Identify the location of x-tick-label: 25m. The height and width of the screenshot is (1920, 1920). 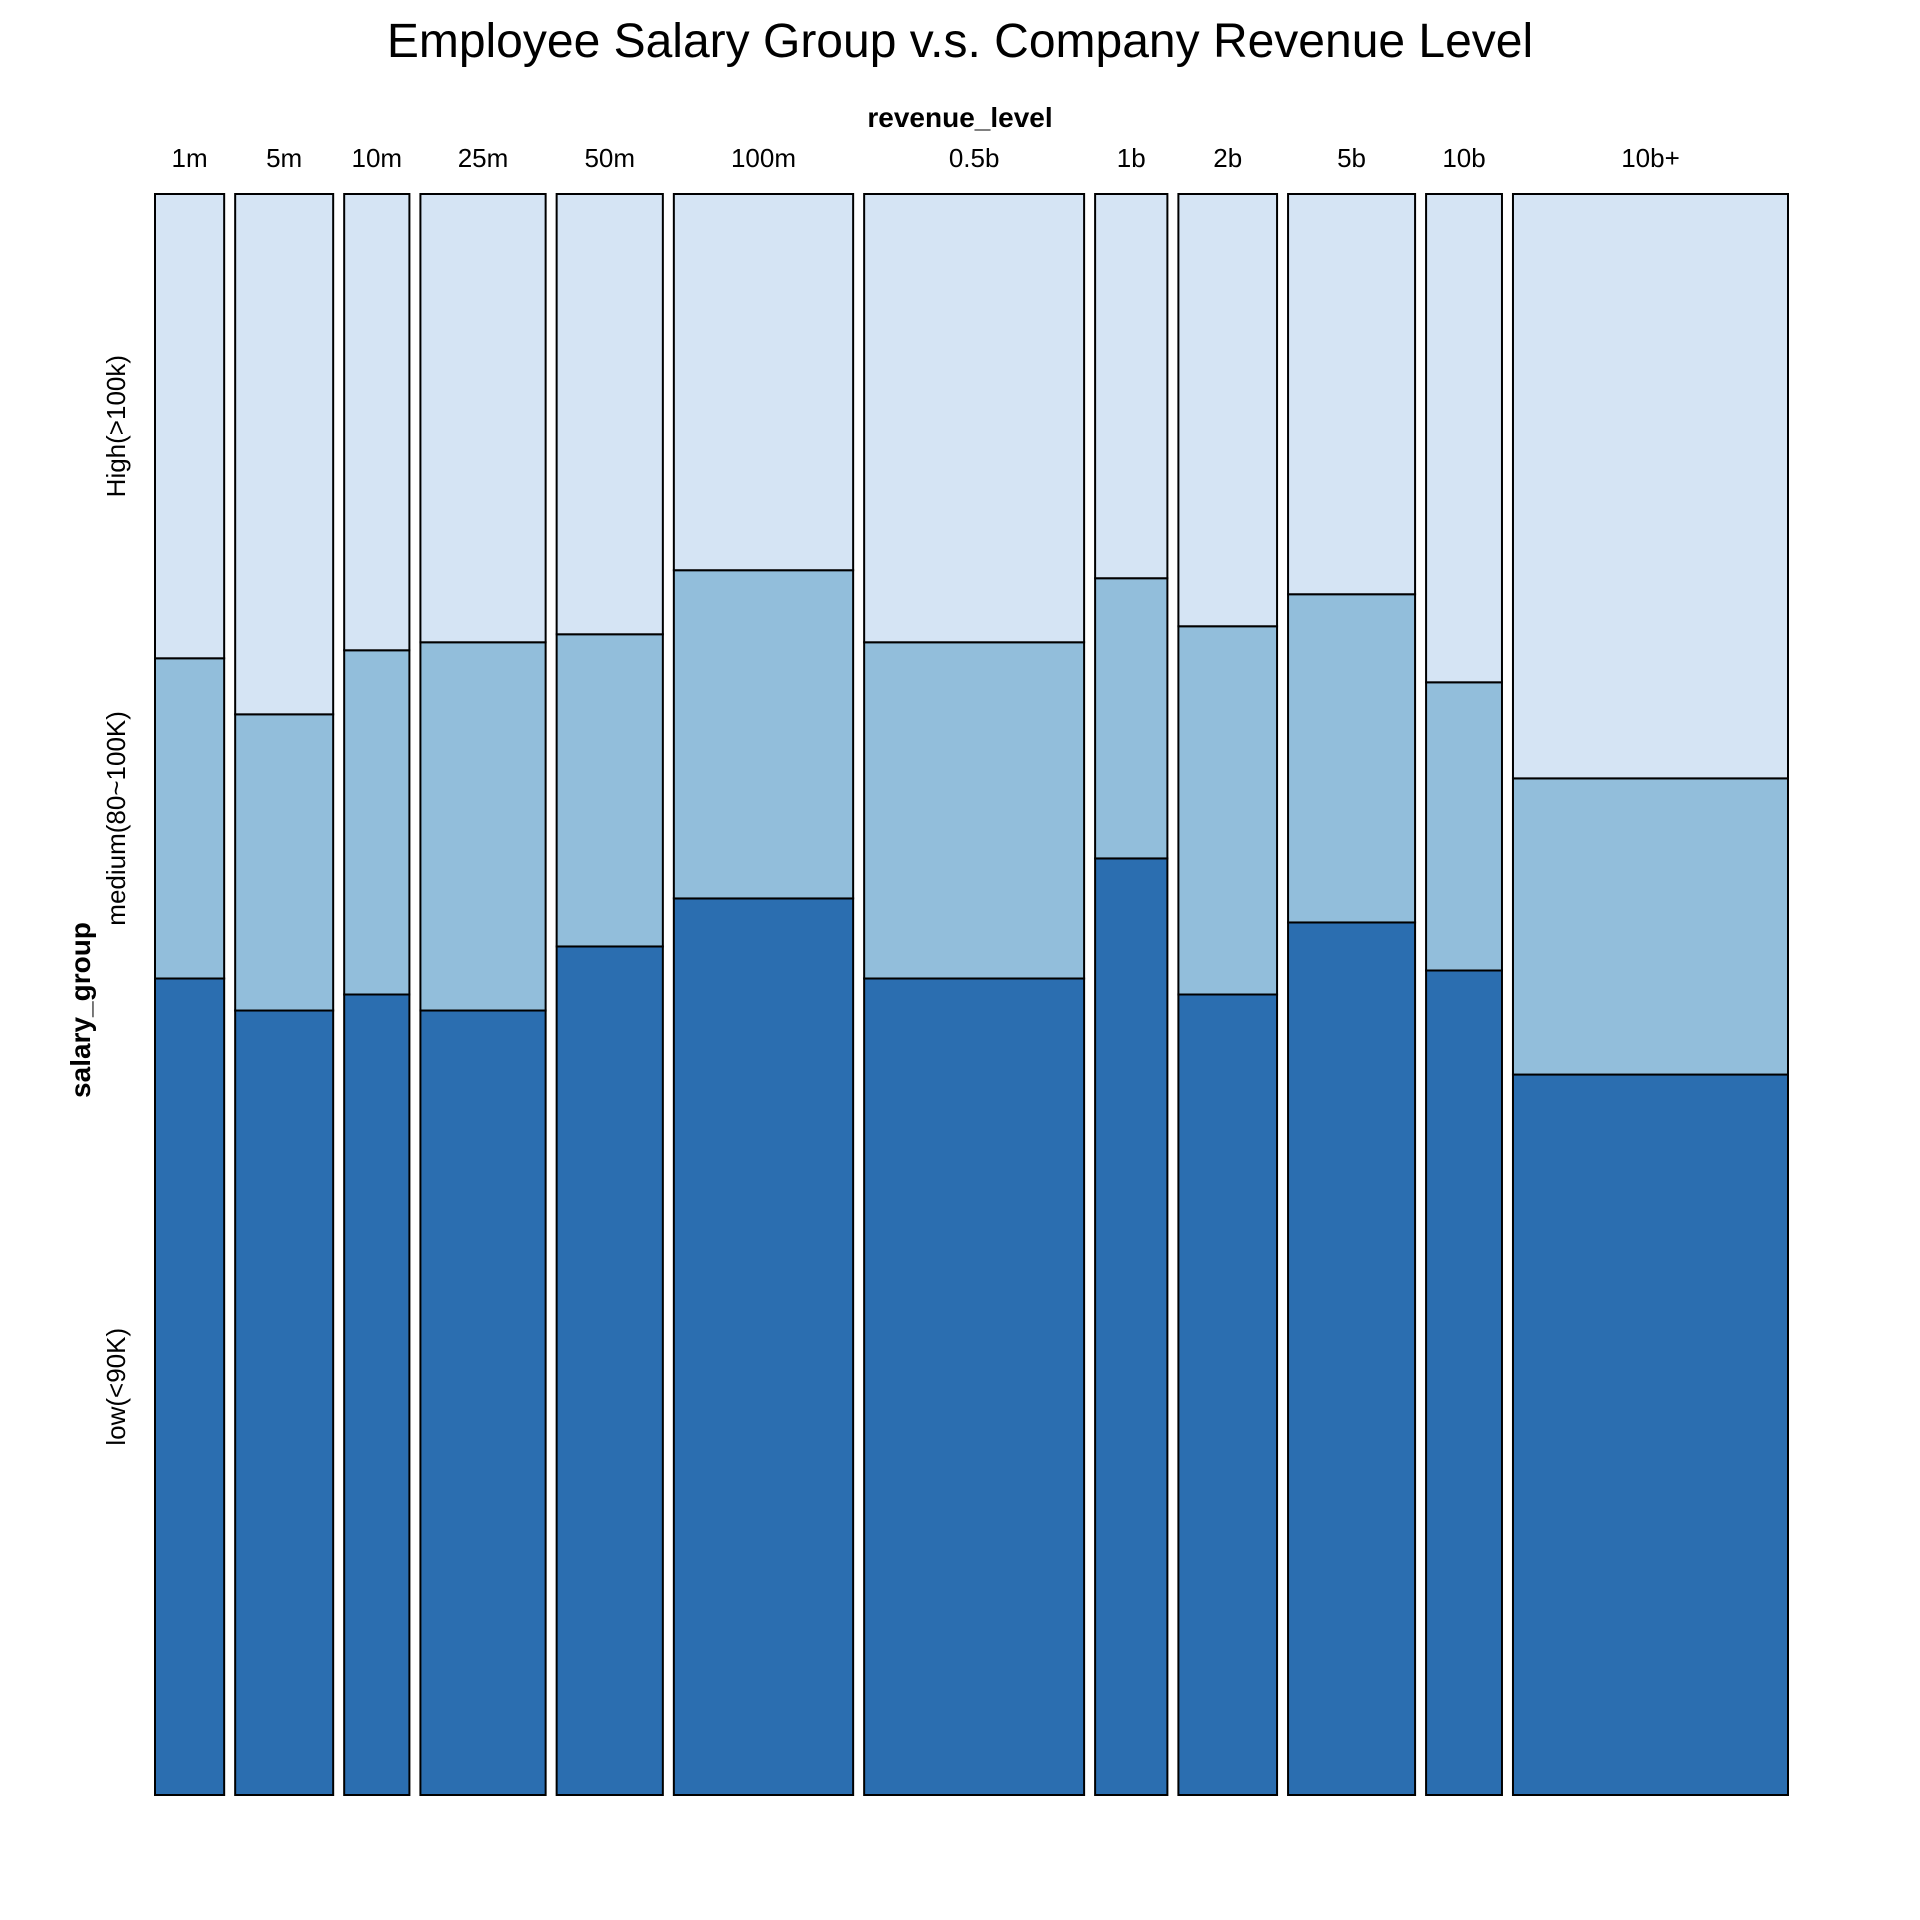
(483, 158).